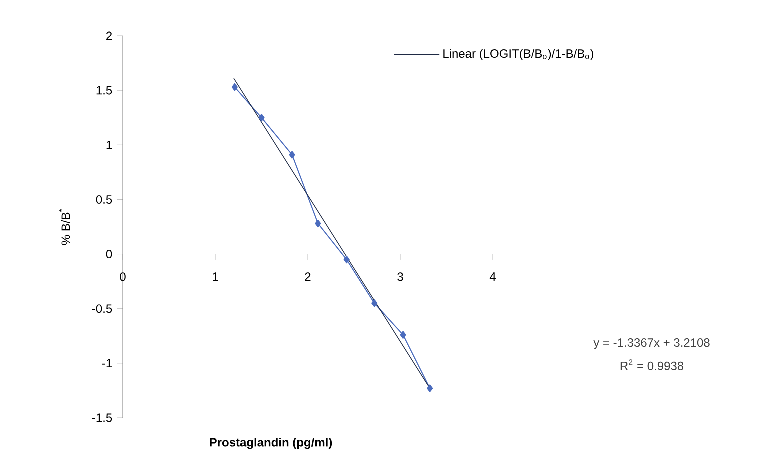 This screenshot has height=472, width=770. Describe the element at coordinates (123, 277) in the screenshot. I see `x-tick-label: 0` at that location.